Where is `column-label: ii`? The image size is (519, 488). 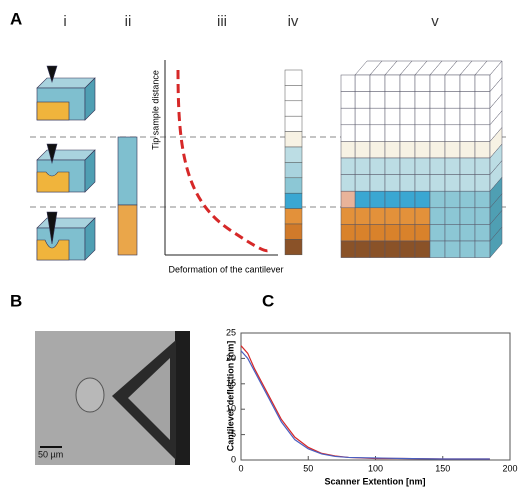
column-label: ii is located at coordinates (128, 21).